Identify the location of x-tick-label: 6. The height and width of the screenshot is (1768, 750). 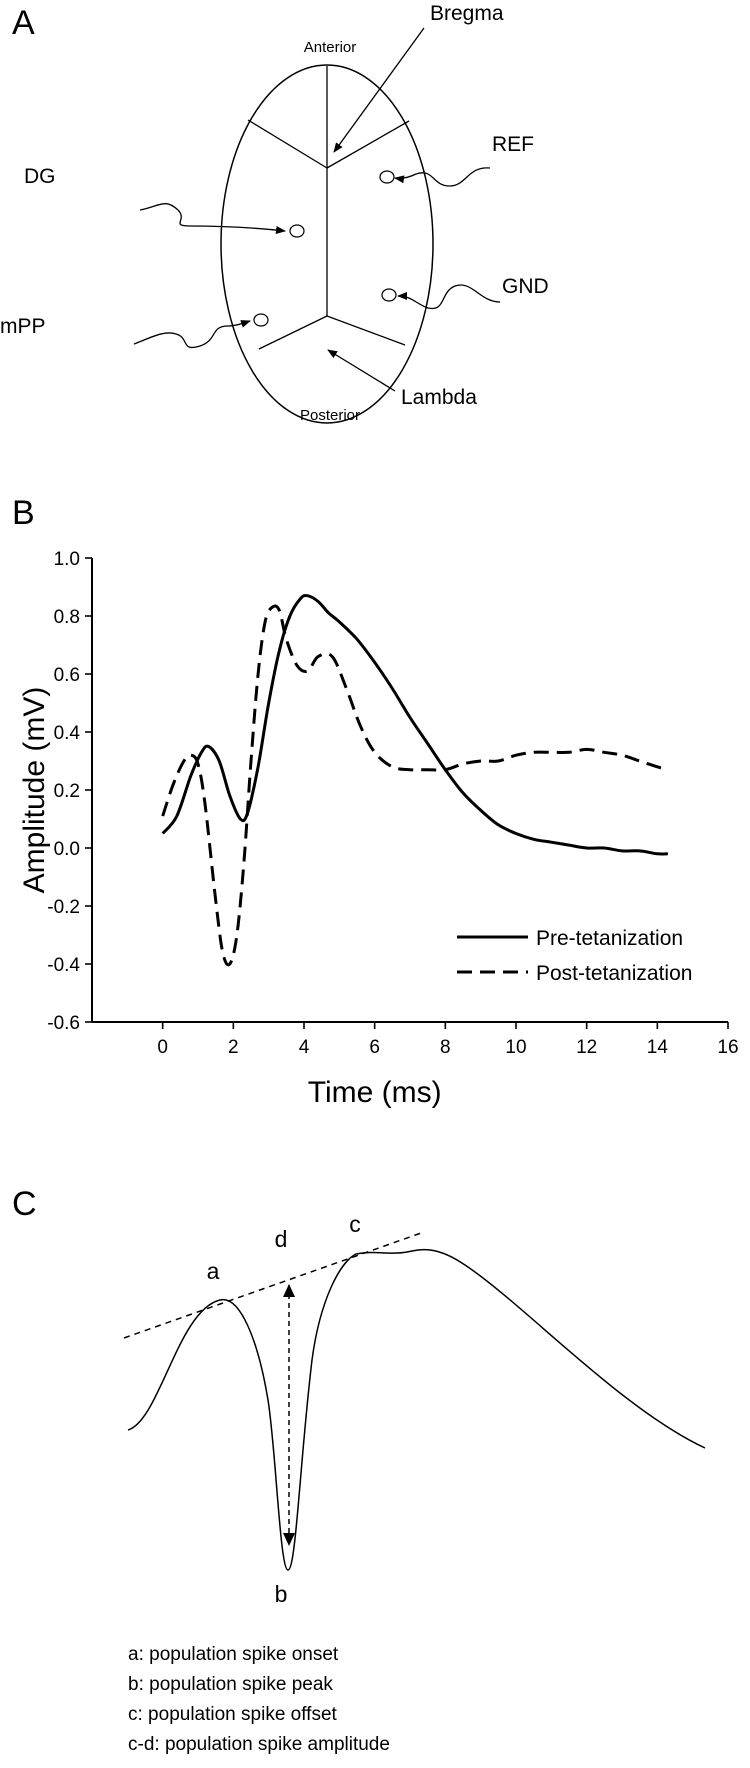
(374, 1047).